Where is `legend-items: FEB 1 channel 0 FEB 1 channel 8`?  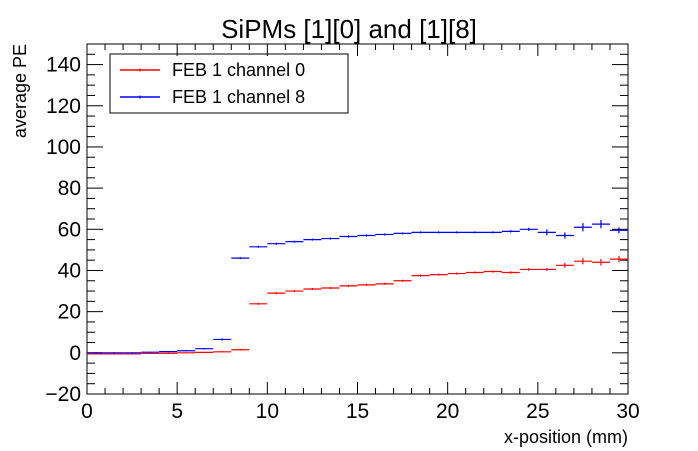
legend-items: FEB 1 channel 0 FEB 1 channel 8 is located at coordinates (212, 83).